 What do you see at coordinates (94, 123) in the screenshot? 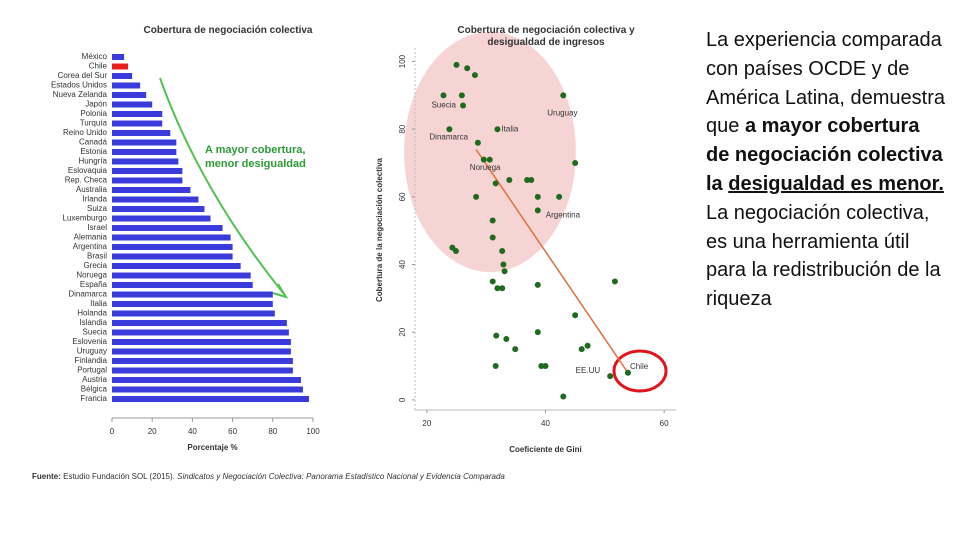
I see `category-label: Turquía` at bounding box center [94, 123].